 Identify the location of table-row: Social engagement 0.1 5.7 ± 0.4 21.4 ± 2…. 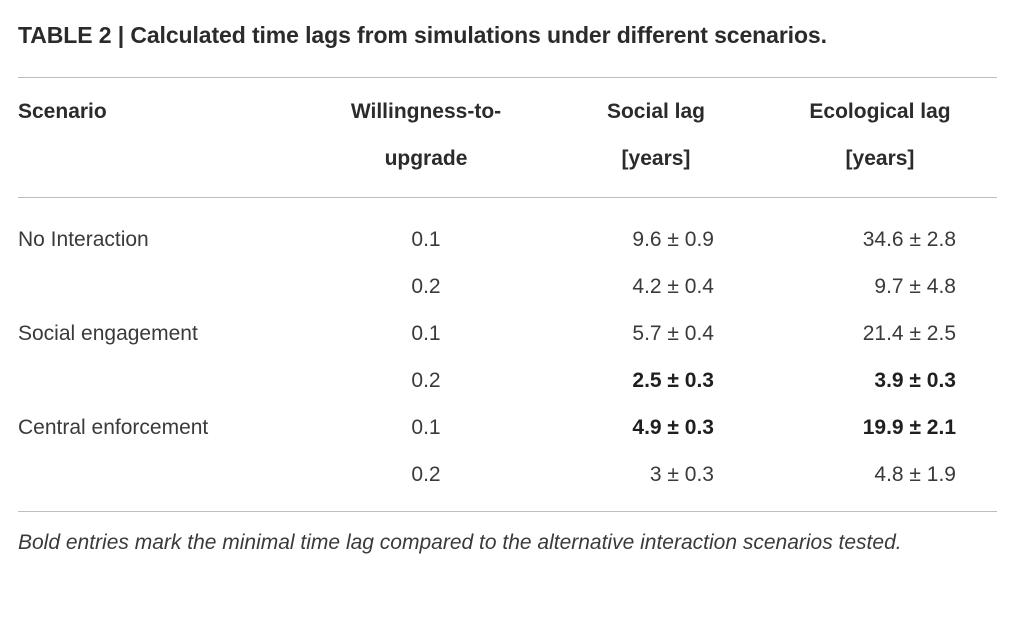
(513, 333).